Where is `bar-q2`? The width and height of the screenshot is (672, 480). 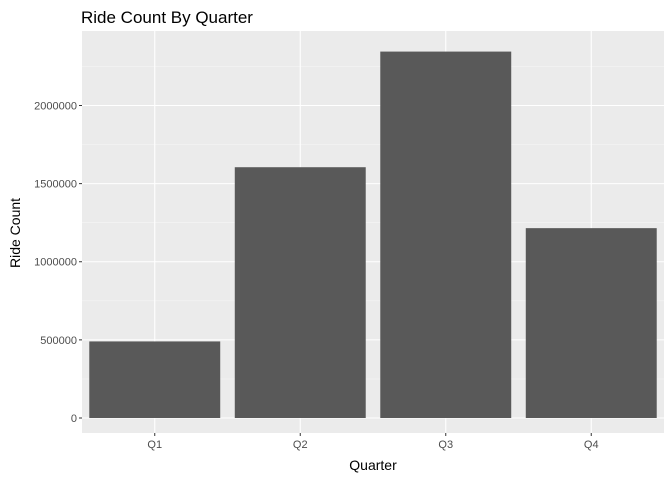
bar-q2 is located at coordinates (300, 292).